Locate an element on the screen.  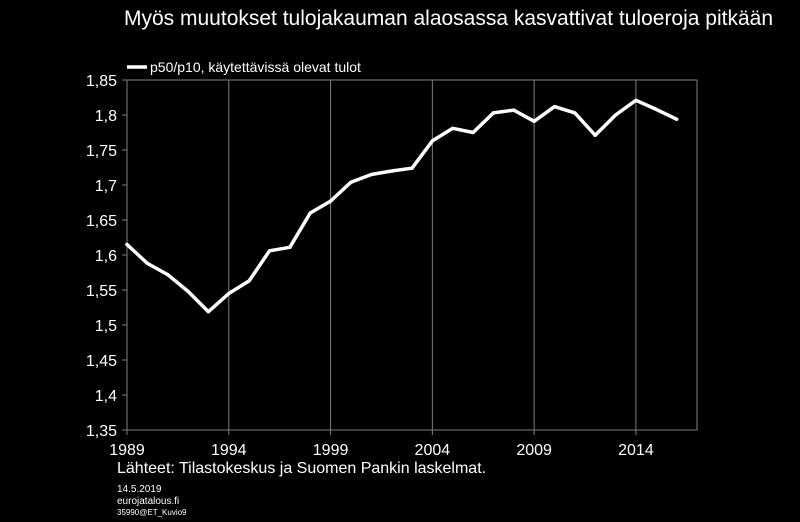
y-tick-label: 1,65 is located at coordinates (101, 221).